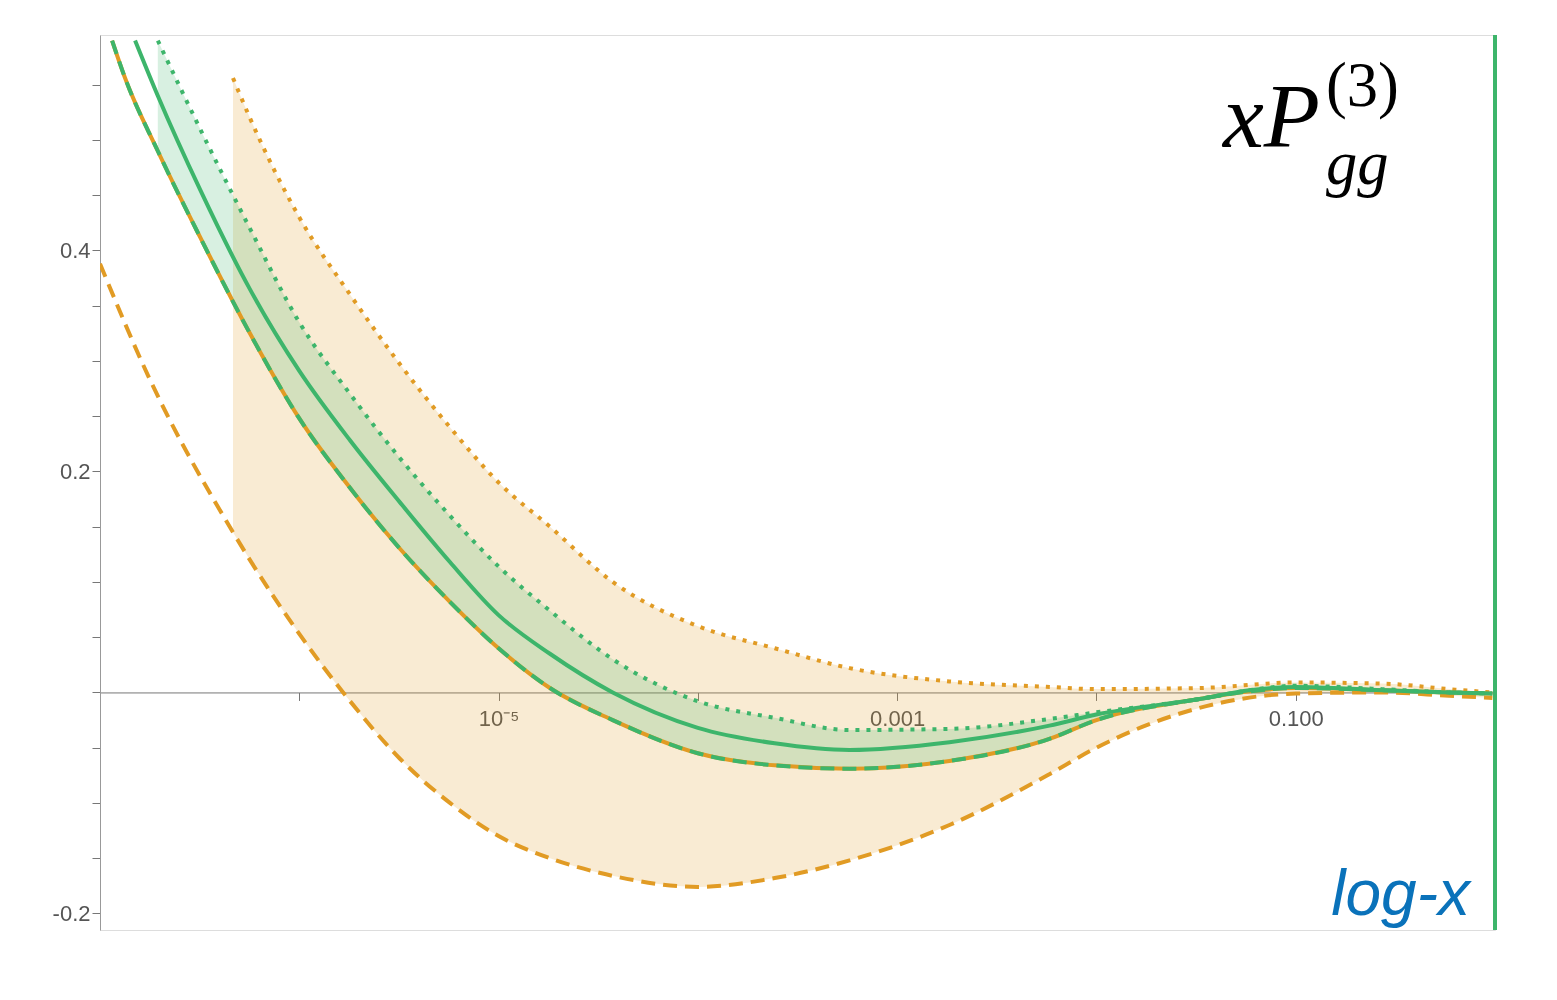  I want to click on x-tick-label: 10⁻⁵, so click(499, 718).